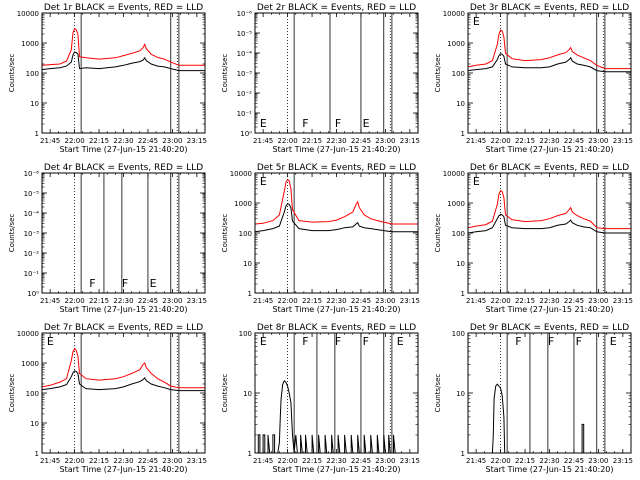 The image size is (640, 480). What do you see at coordinates (549, 168) in the screenshot?
I see `panel-title: Det 6r BLACK = Events, RED = LLD` at bounding box center [549, 168].